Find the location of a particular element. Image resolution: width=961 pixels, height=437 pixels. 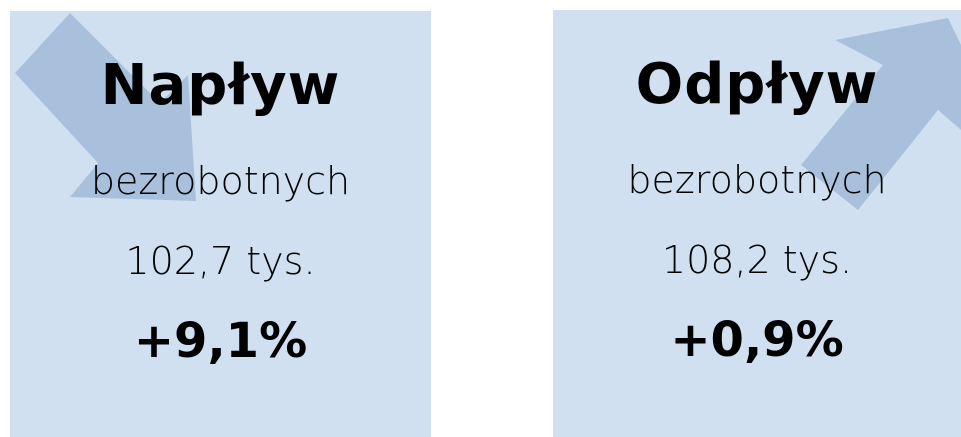

card-change: +9,1% is located at coordinates (220, 341).